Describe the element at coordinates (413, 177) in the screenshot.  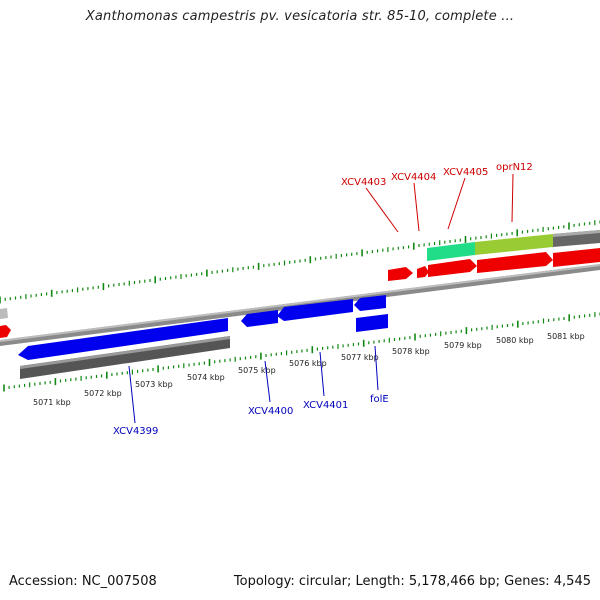
I see `gene-label-xcv4404: XCV4404` at that location.